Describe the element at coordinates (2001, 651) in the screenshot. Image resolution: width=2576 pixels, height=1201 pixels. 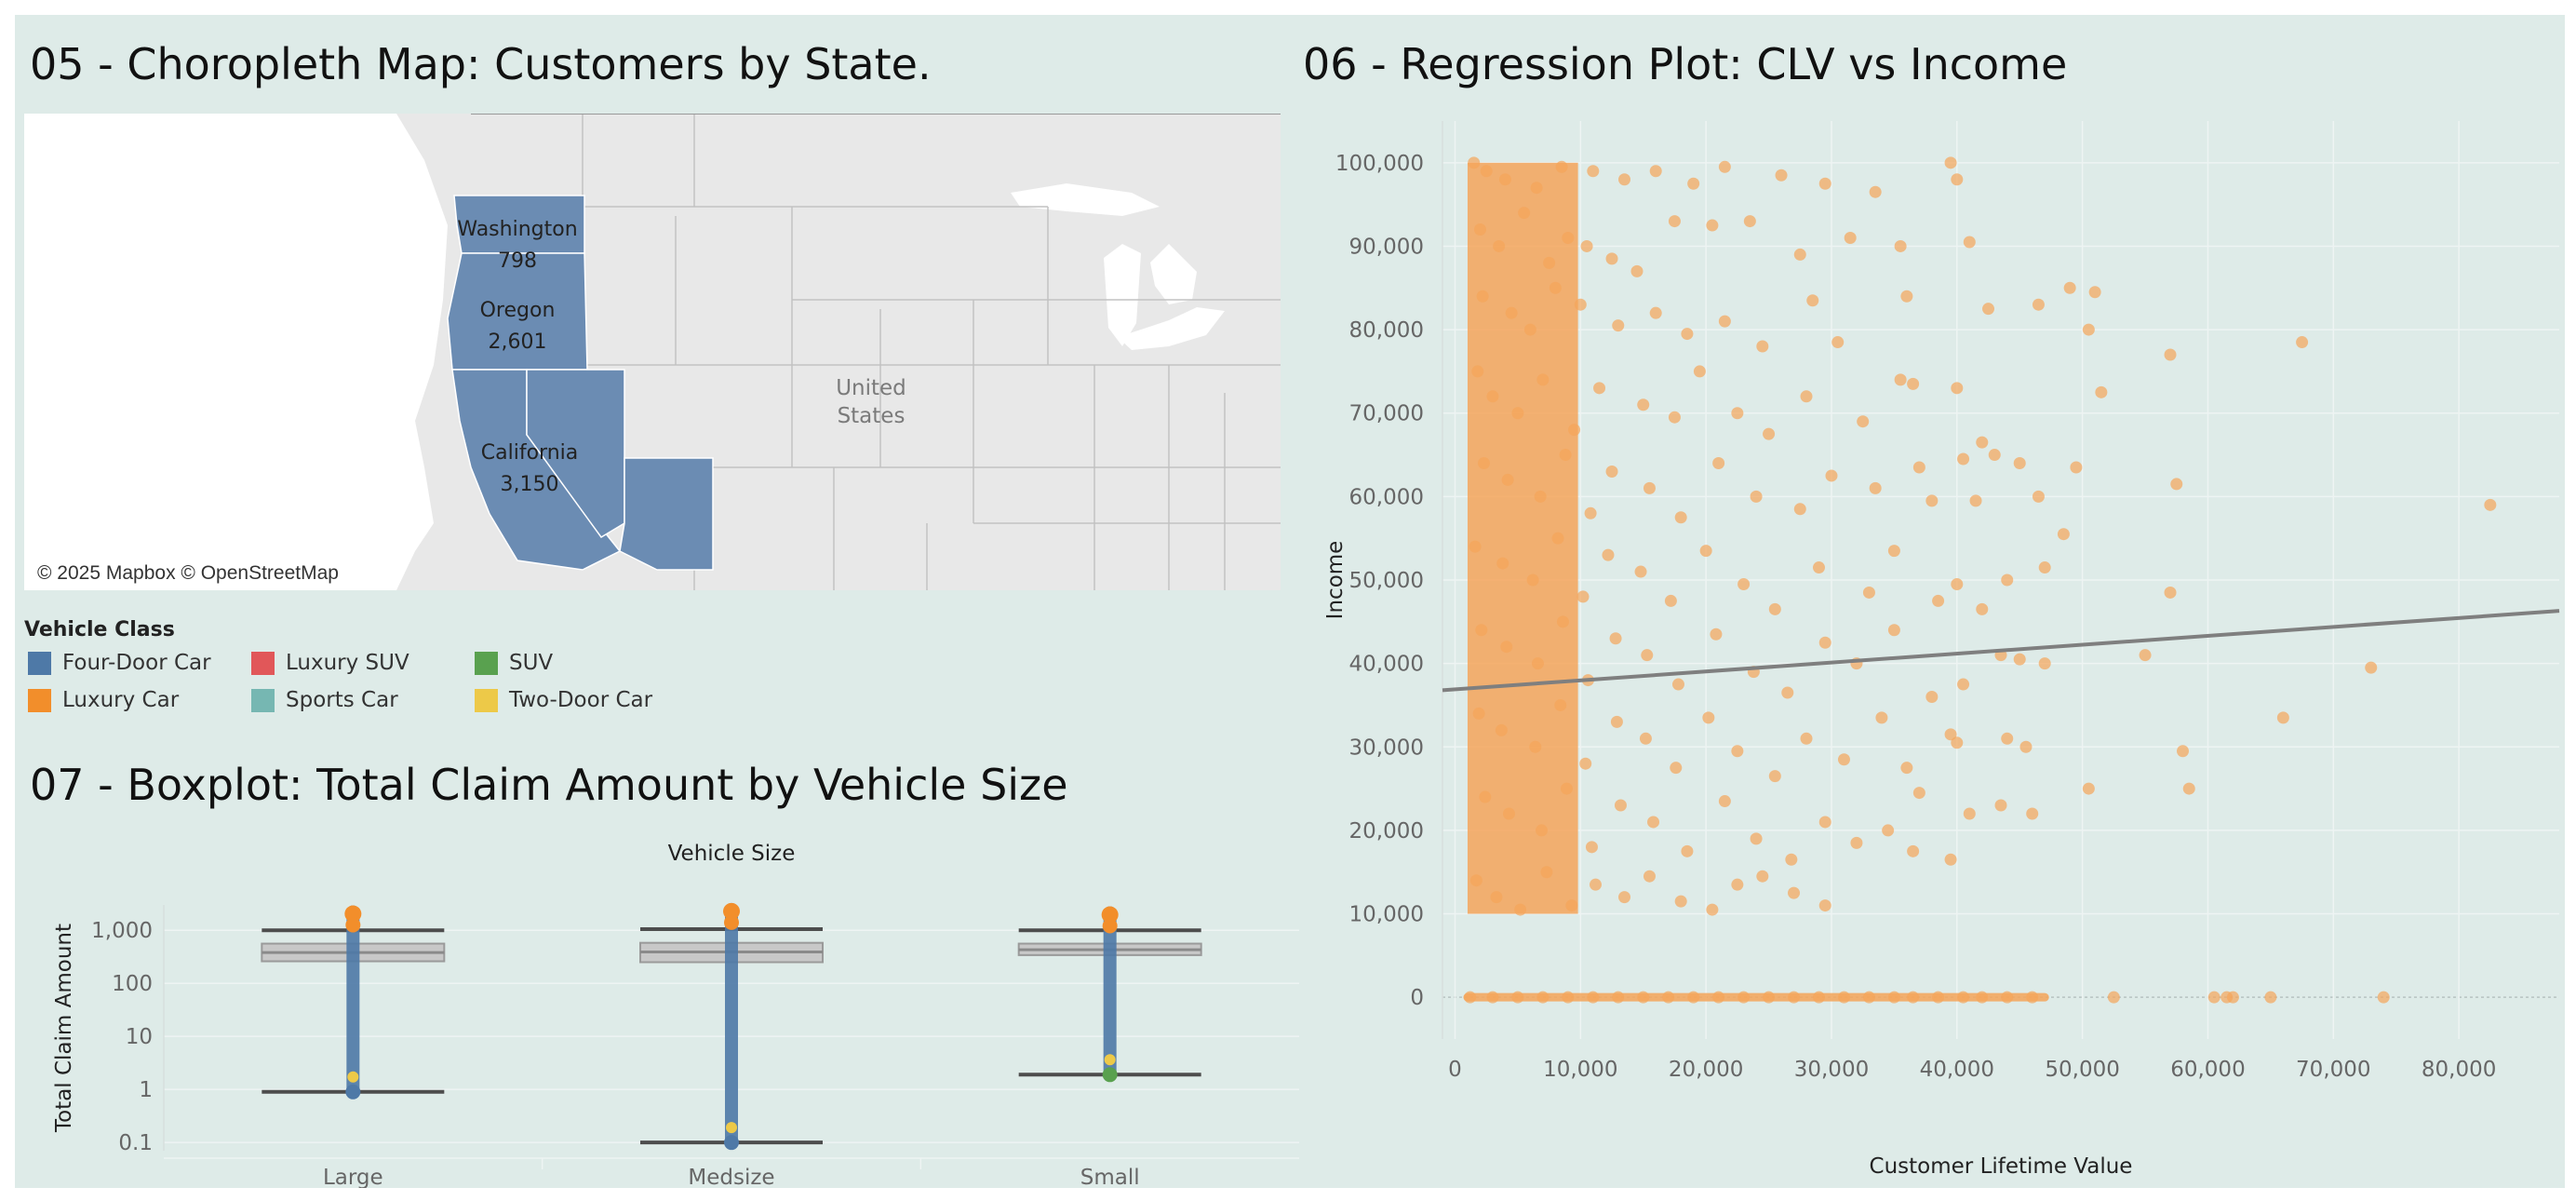
I see `trend-line` at that location.